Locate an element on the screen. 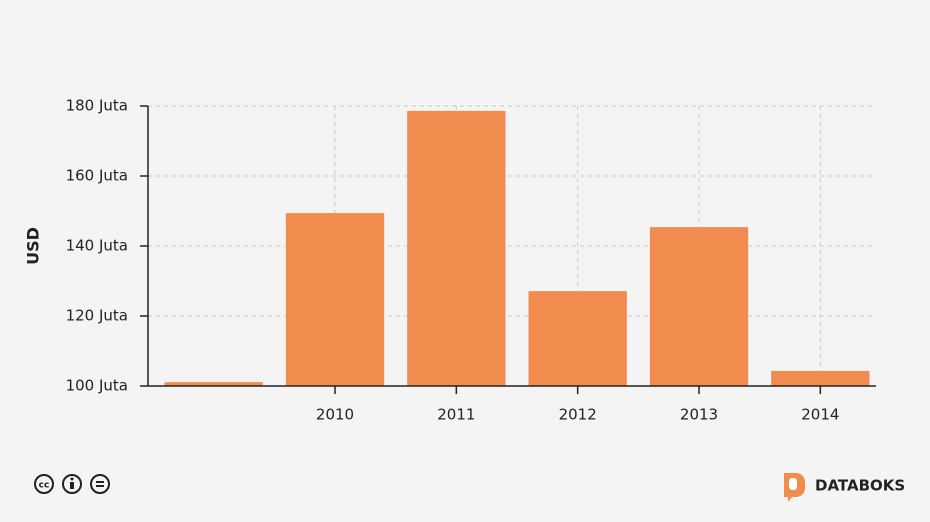 This screenshot has height=522, width=930. y-tick-label: 180 Juta is located at coordinates (97, 106).